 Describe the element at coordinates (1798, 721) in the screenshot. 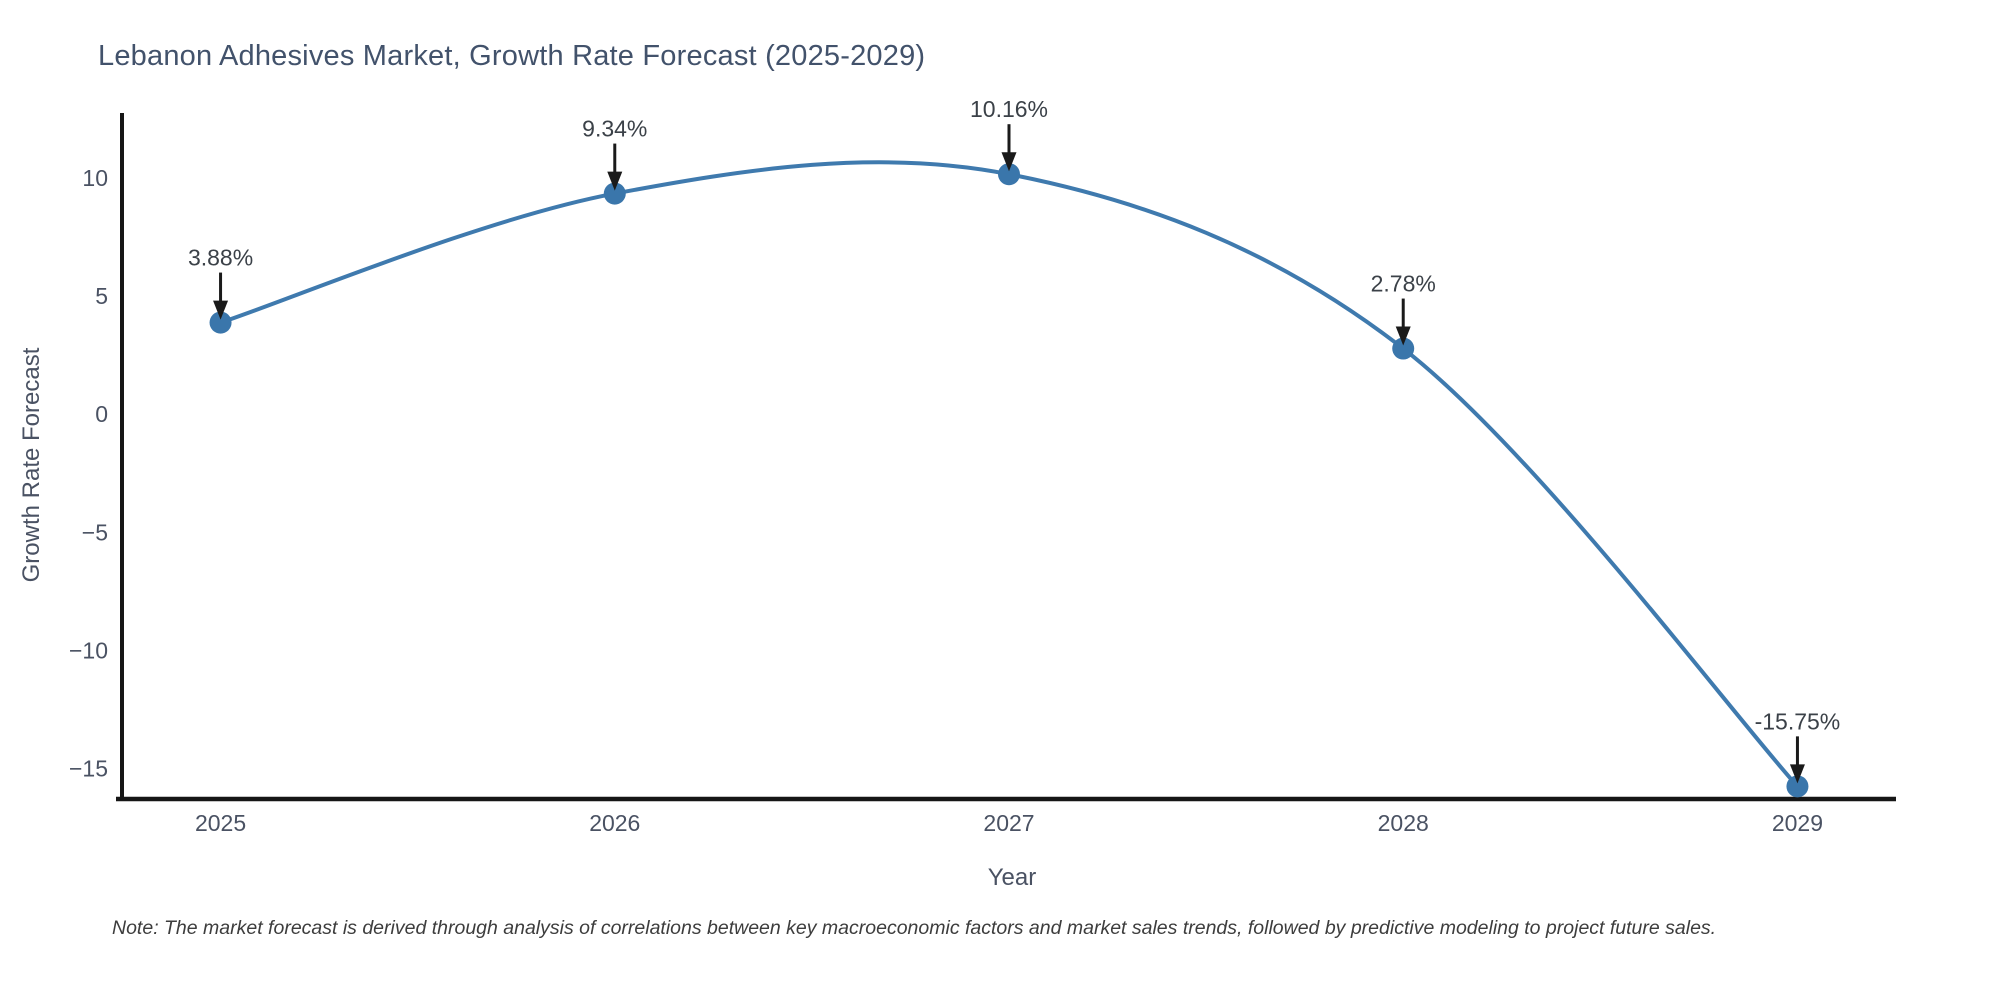

I see `data-point-label: -15.75%` at that location.